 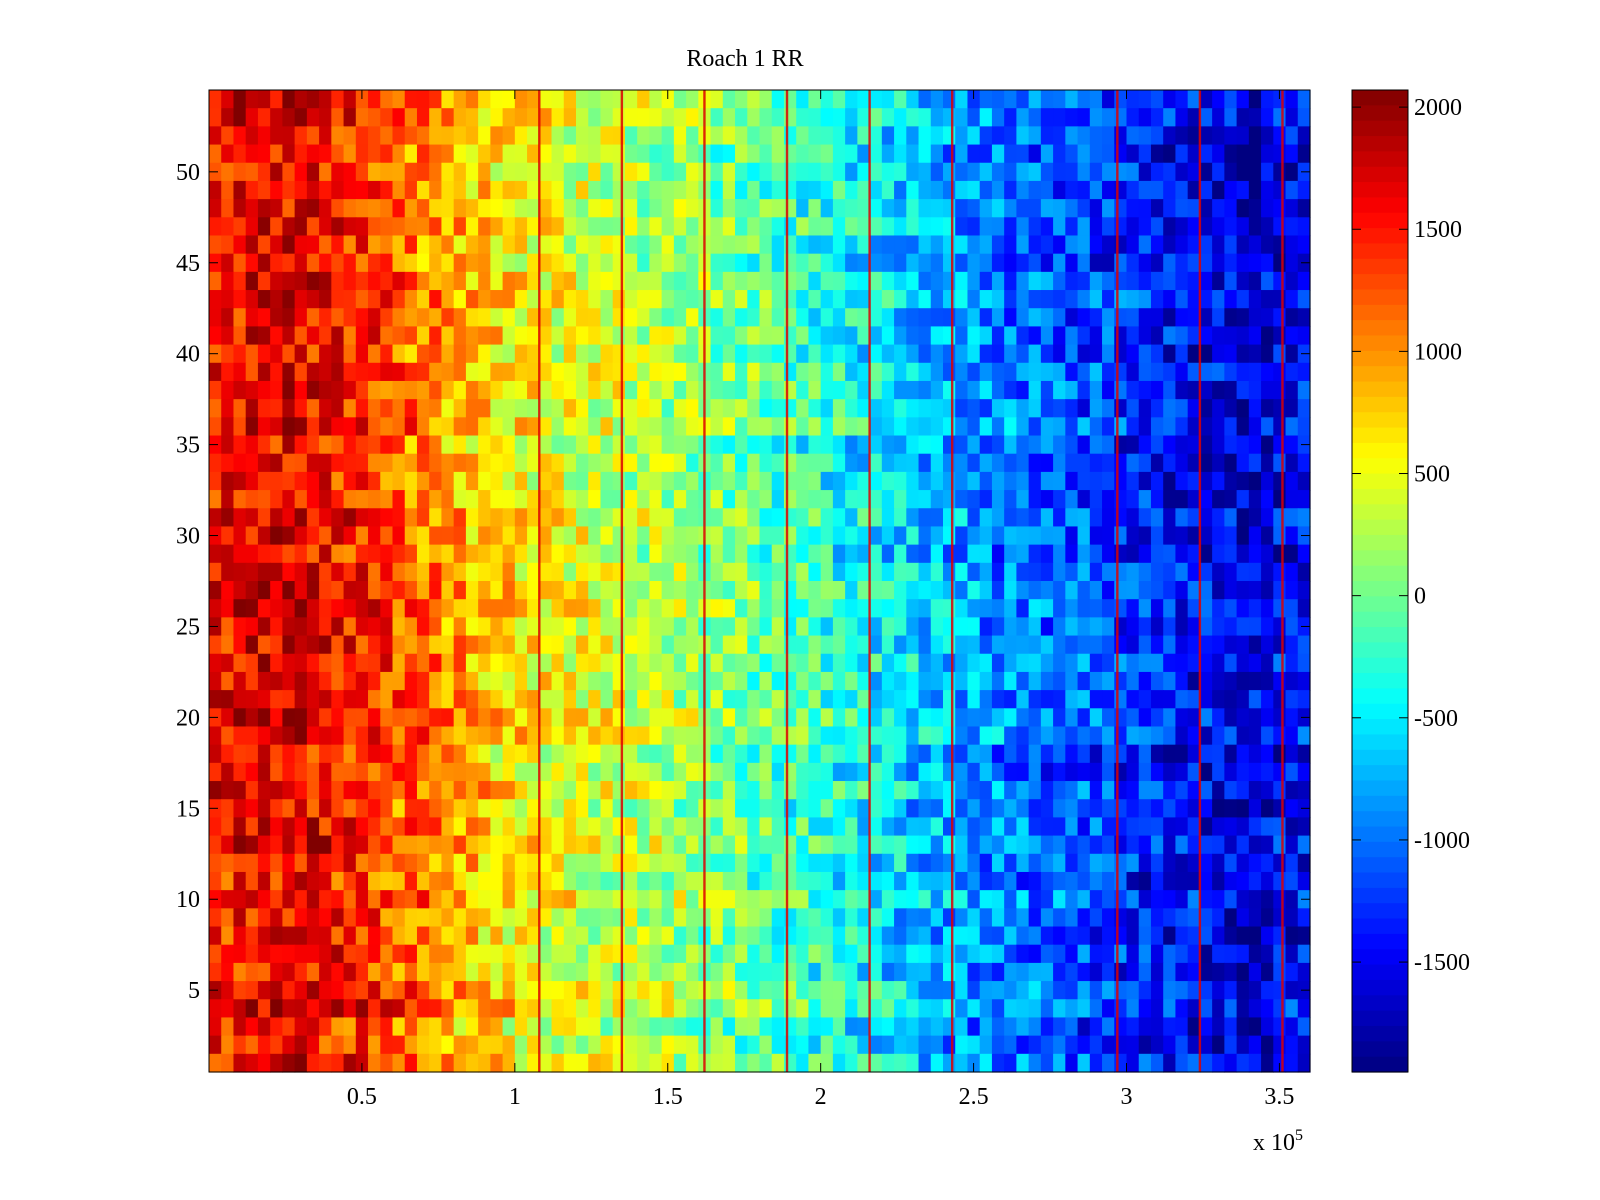 What do you see at coordinates (1380, 819) in the screenshot?
I see `colorbar-segment` at bounding box center [1380, 819].